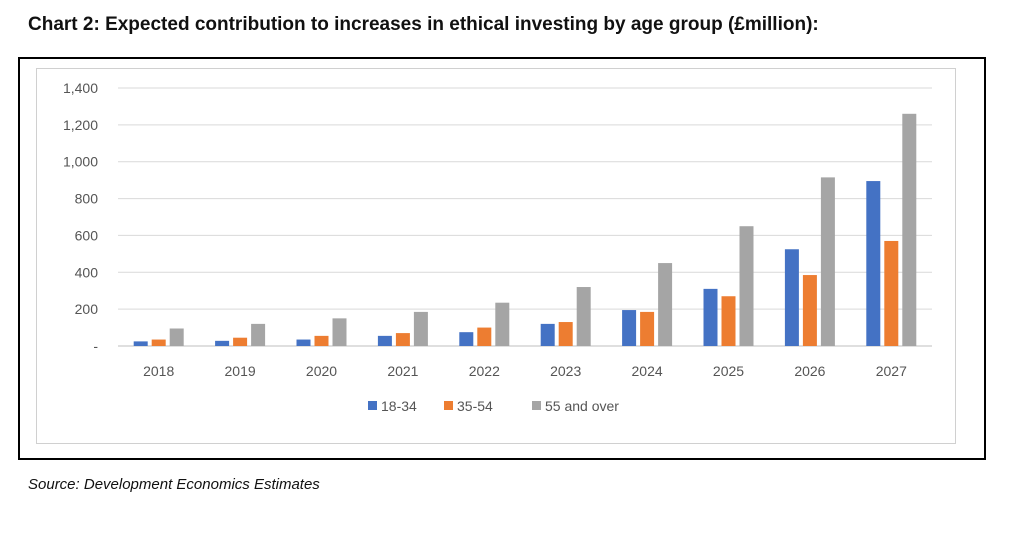  Describe the element at coordinates (873, 263) in the screenshot. I see `bar-18-34-2027` at that location.